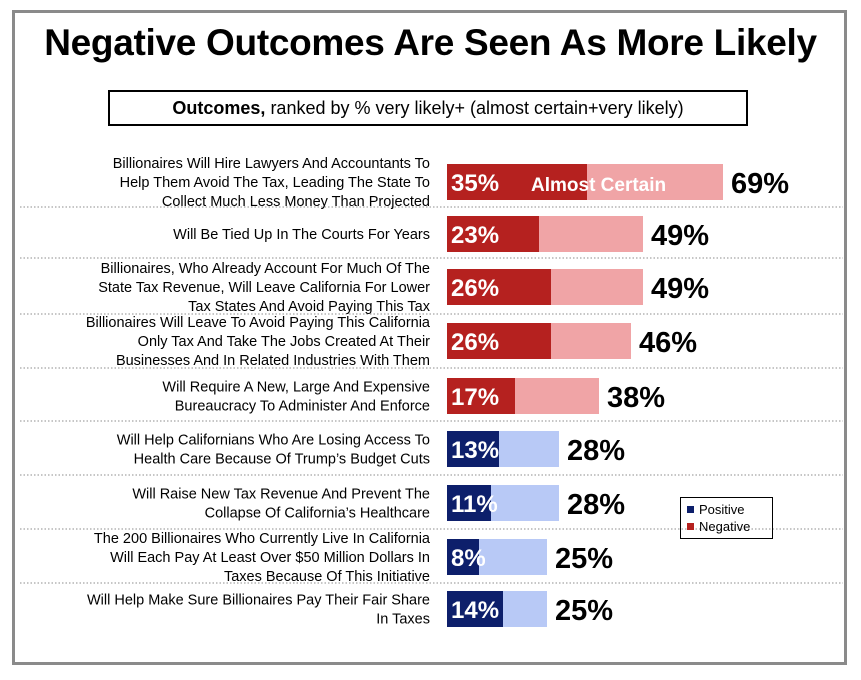  Describe the element at coordinates (296, 202) in the screenshot. I see `category-label: Collect Much Less Money Than Projected` at that location.